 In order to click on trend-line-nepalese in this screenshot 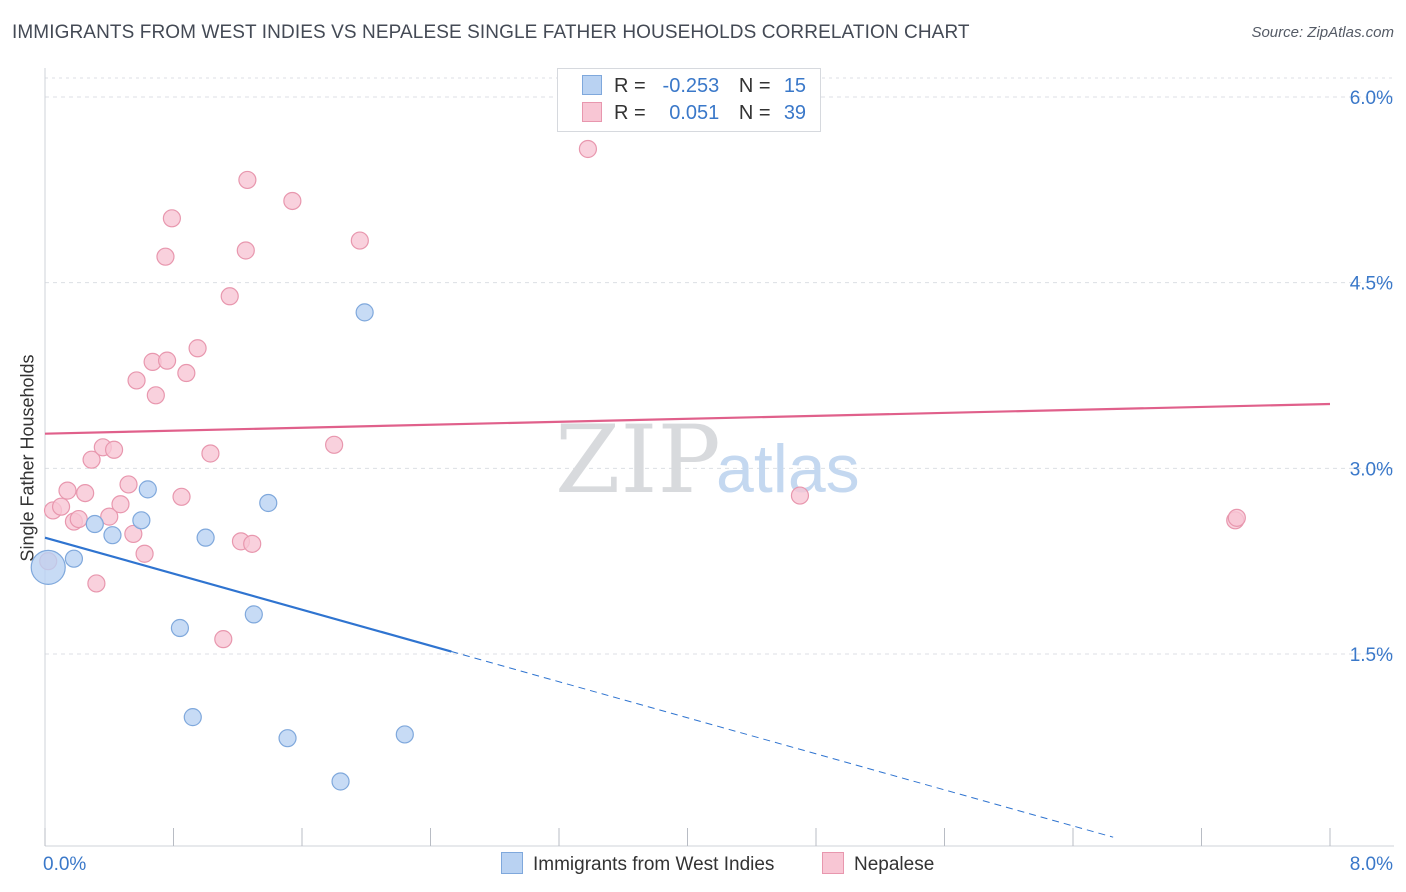, I will do `click(687, 418)`.